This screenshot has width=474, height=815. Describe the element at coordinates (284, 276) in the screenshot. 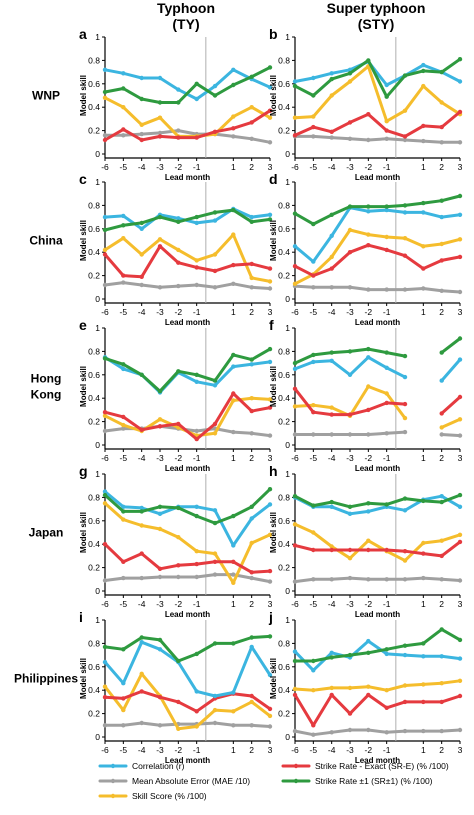

I see `y-tick-label: 0.2` at that location.